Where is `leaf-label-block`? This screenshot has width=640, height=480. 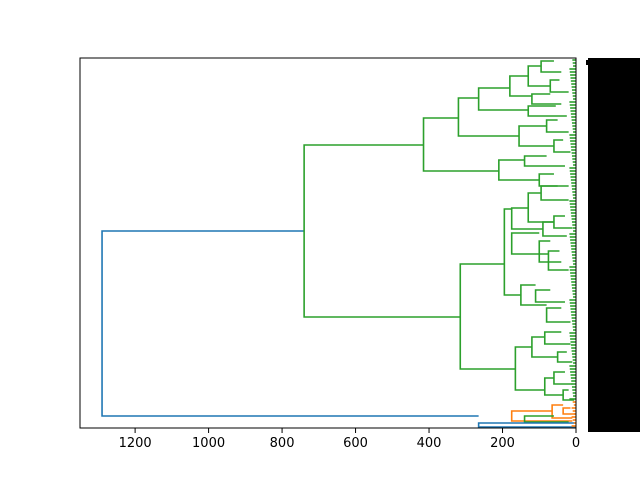
leaf-label-block is located at coordinates (613, 245).